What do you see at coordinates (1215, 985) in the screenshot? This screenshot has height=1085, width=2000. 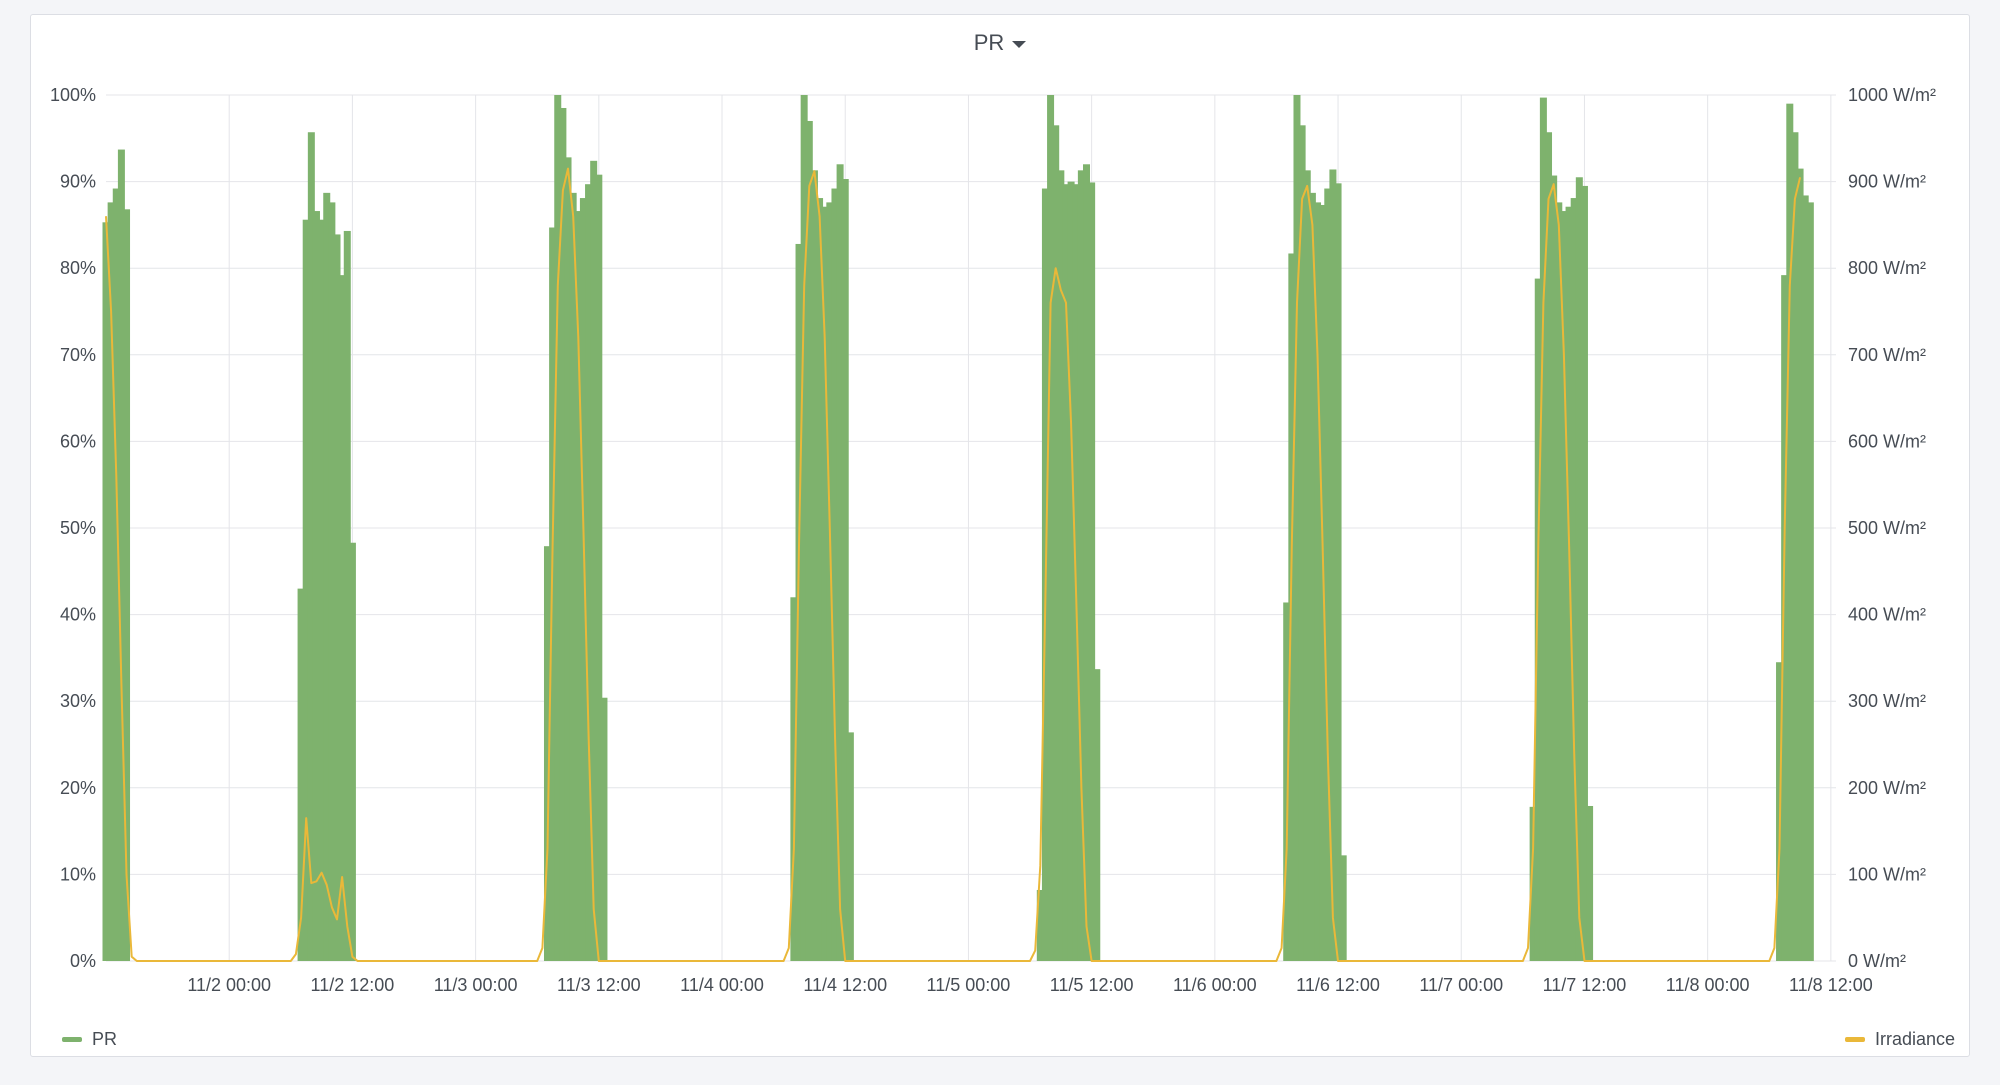 I see `x-tick-label: 11/6 00:00` at bounding box center [1215, 985].